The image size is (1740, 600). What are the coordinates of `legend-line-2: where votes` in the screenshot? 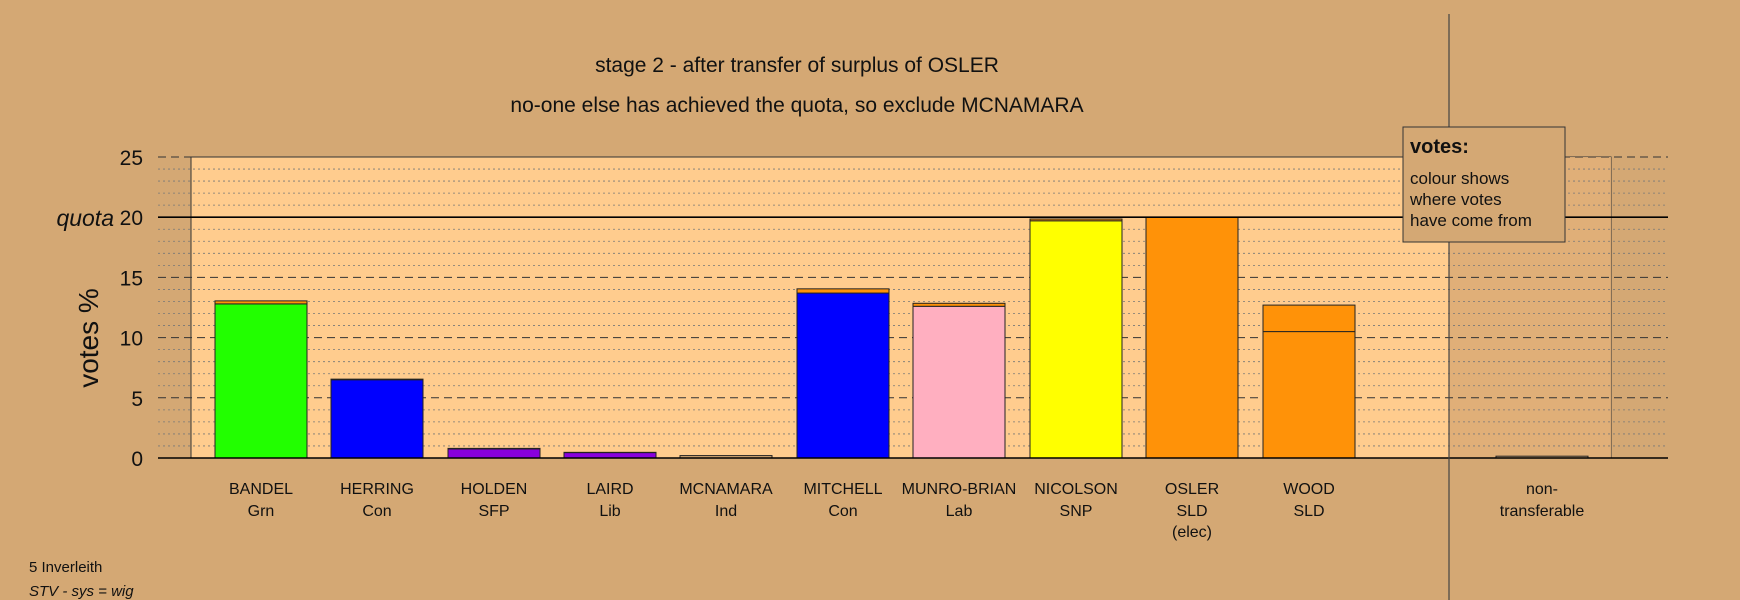 It's located at (1455, 199).